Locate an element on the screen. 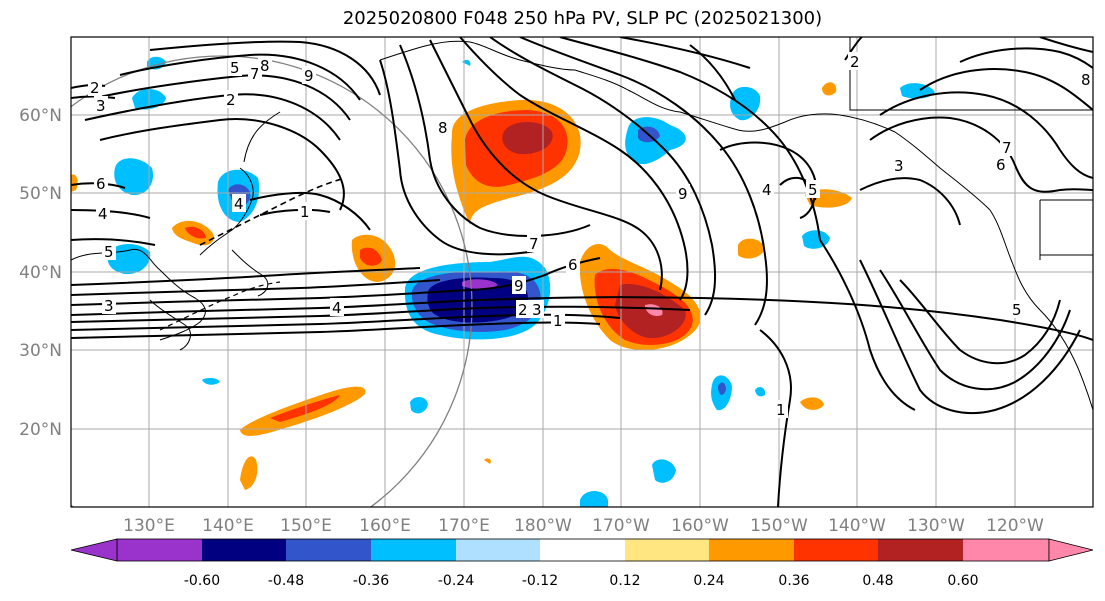 Image resolution: width=1105 pixels, height=601 pixels. colorbar-label: 0.36 is located at coordinates (793, 581).